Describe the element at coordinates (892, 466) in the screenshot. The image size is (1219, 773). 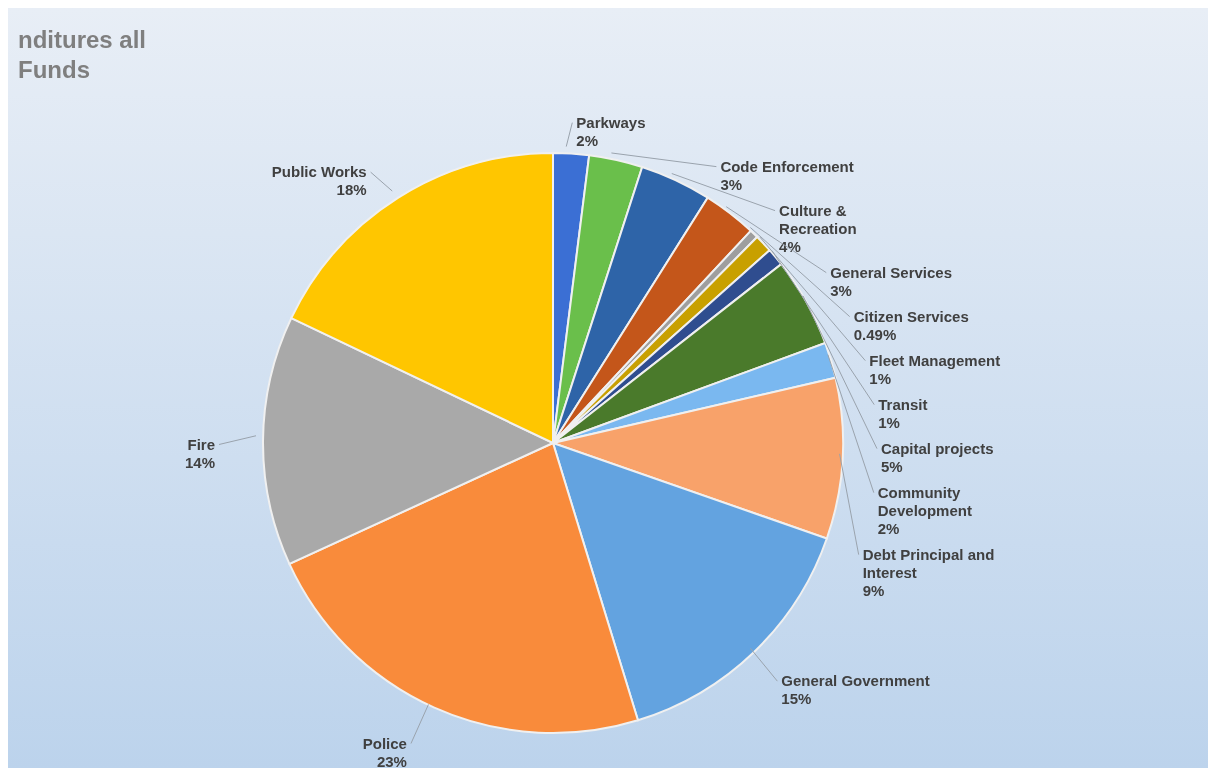
I see `data-label: 5%` at that location.